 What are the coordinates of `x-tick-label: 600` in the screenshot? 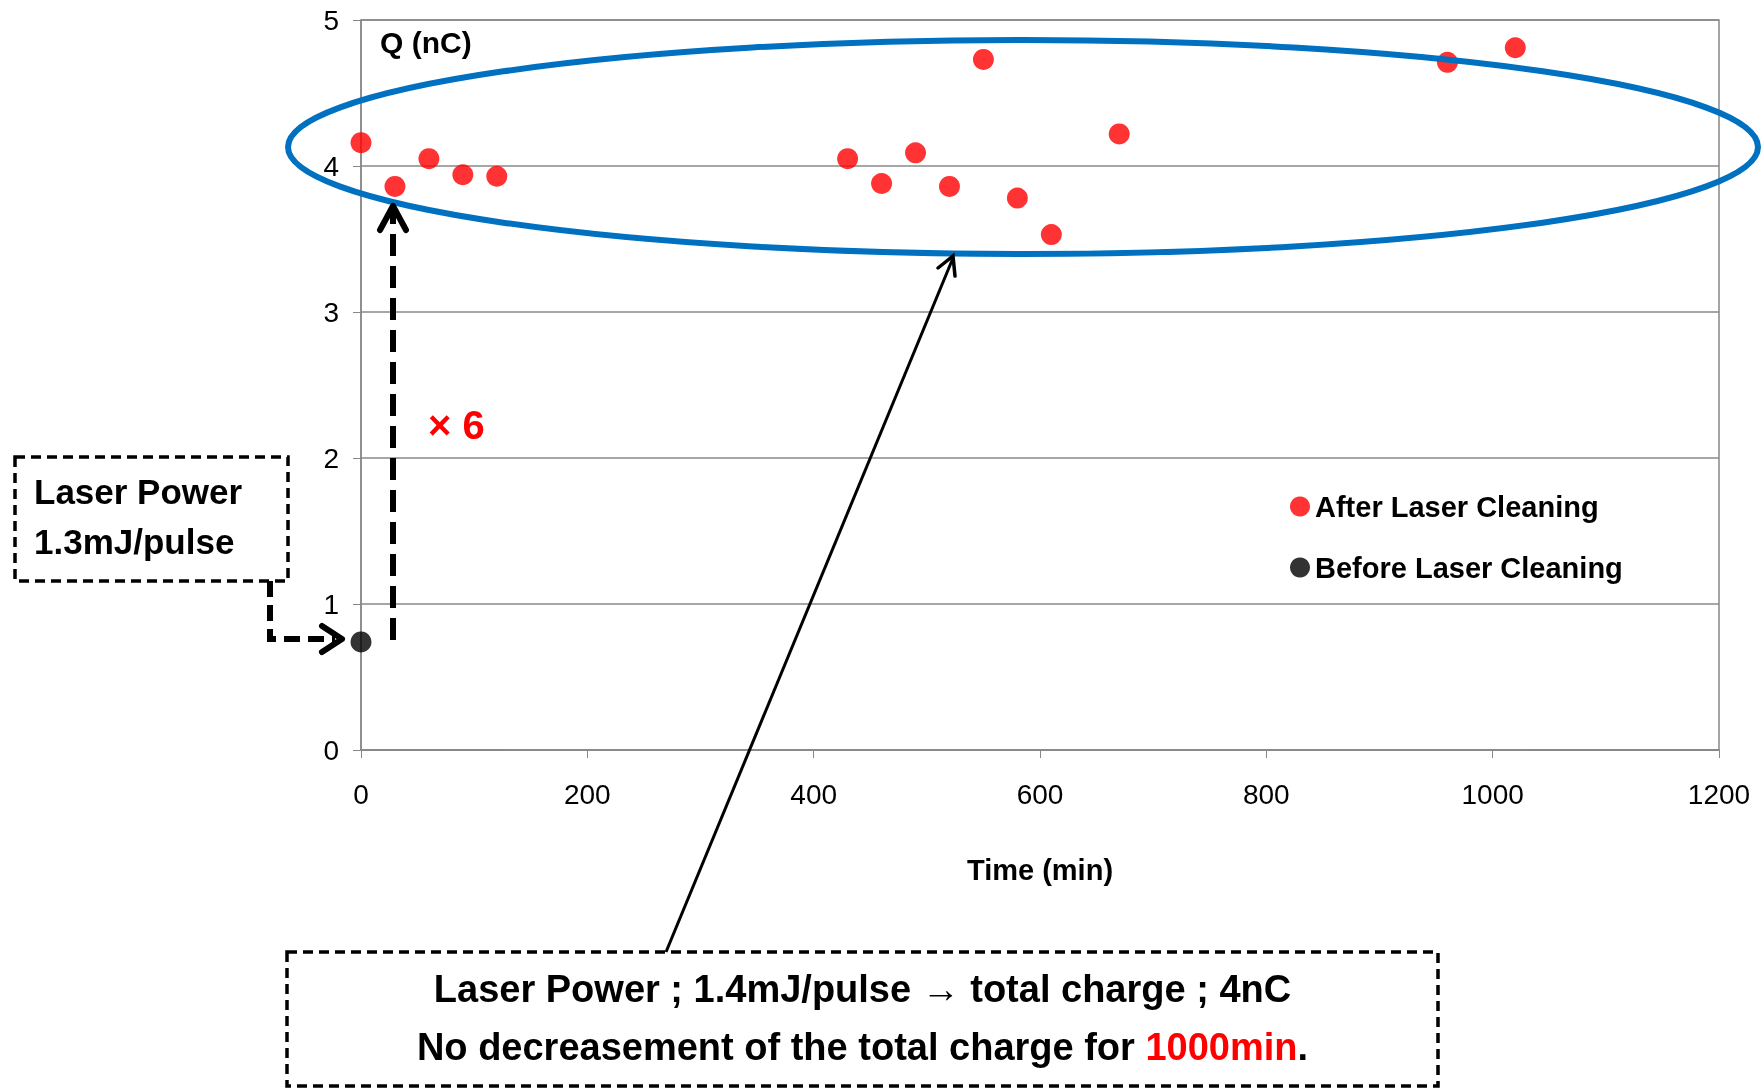 It's located at (1040, 794).